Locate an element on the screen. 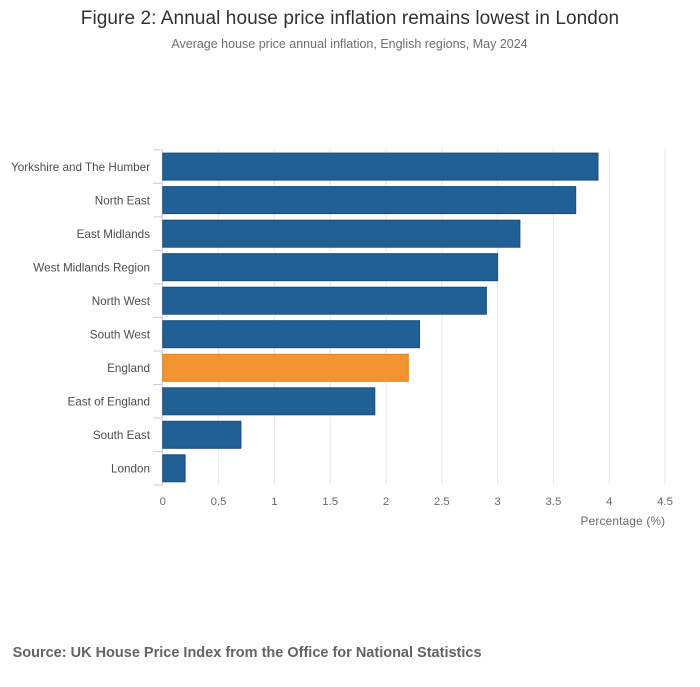 The width and height of the screenshot is (700, 687). svg-text: Percentage (%) is located at coordinates (623, 521).